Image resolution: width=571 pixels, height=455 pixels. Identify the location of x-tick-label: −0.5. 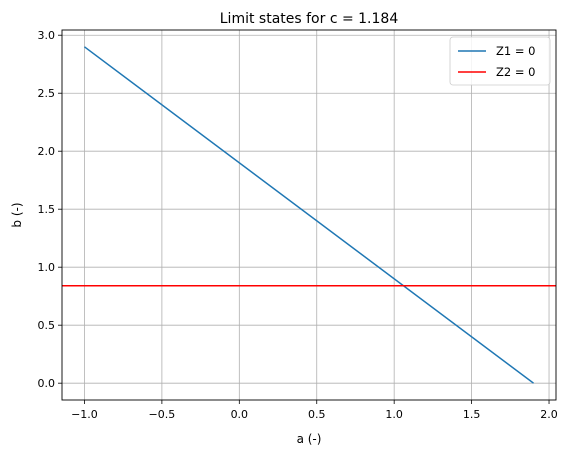
(162, 414).